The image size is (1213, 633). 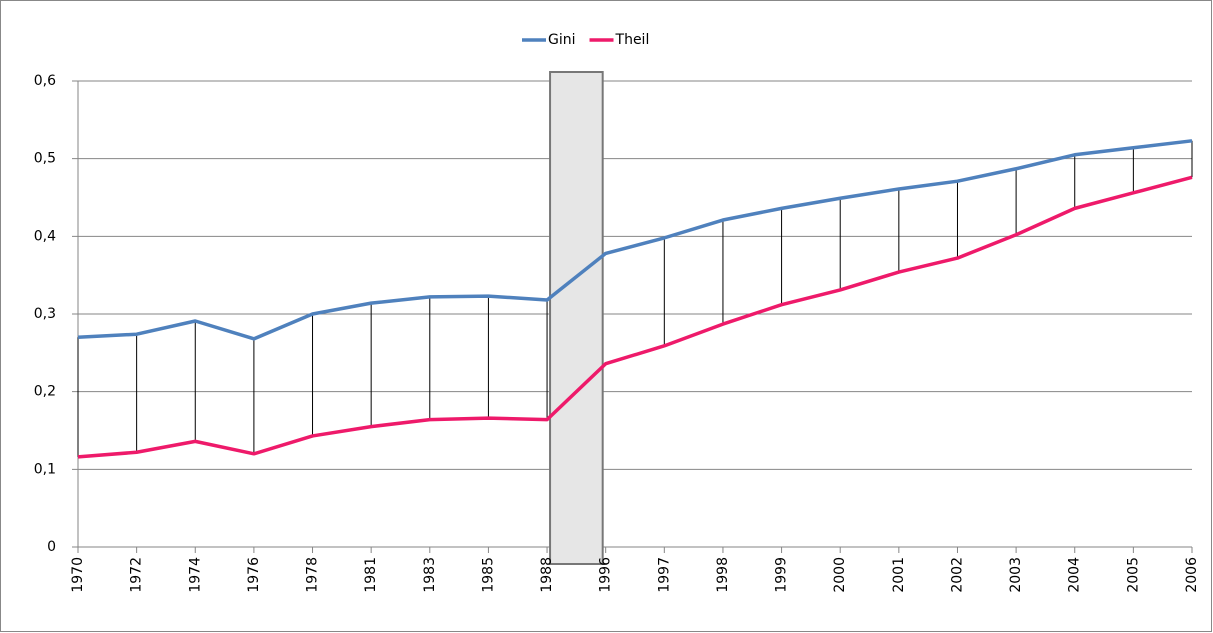 What do you see at coordinates (254, 575) in the screenshot?
I see `x-tick-label: 1976` at bounding box center [254, 575].